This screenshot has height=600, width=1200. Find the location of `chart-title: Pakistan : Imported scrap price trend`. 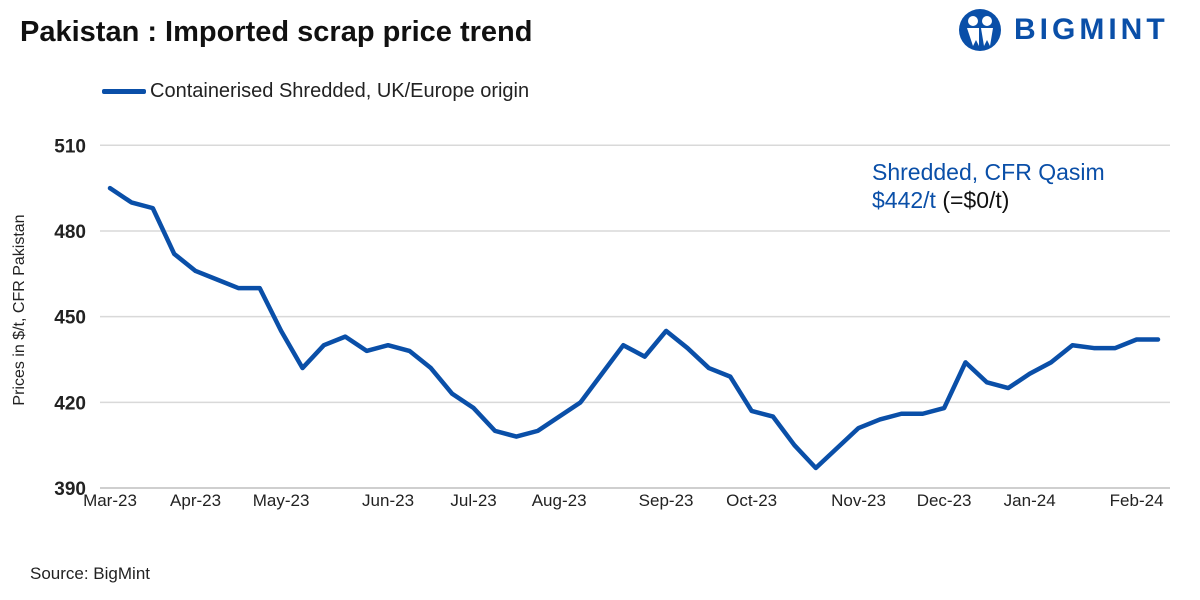

chart-title: Pakistan : Imported scrap price trend is located at coordinates (276, 32).